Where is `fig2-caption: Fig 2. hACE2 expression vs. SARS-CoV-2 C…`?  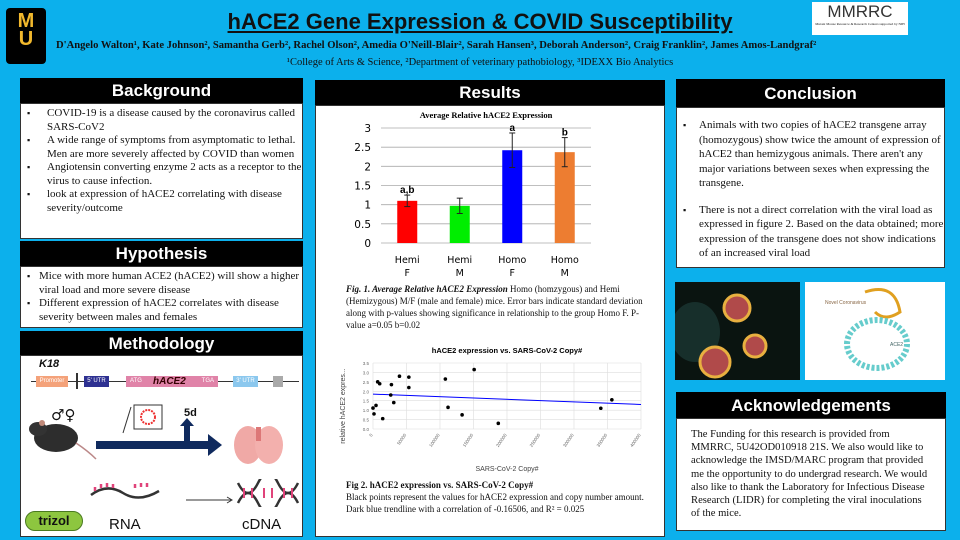
fig2-caption: Fig 2. hACE2 expression vs. SARS-CoV-2 C… is located at coordinates (501, 497).